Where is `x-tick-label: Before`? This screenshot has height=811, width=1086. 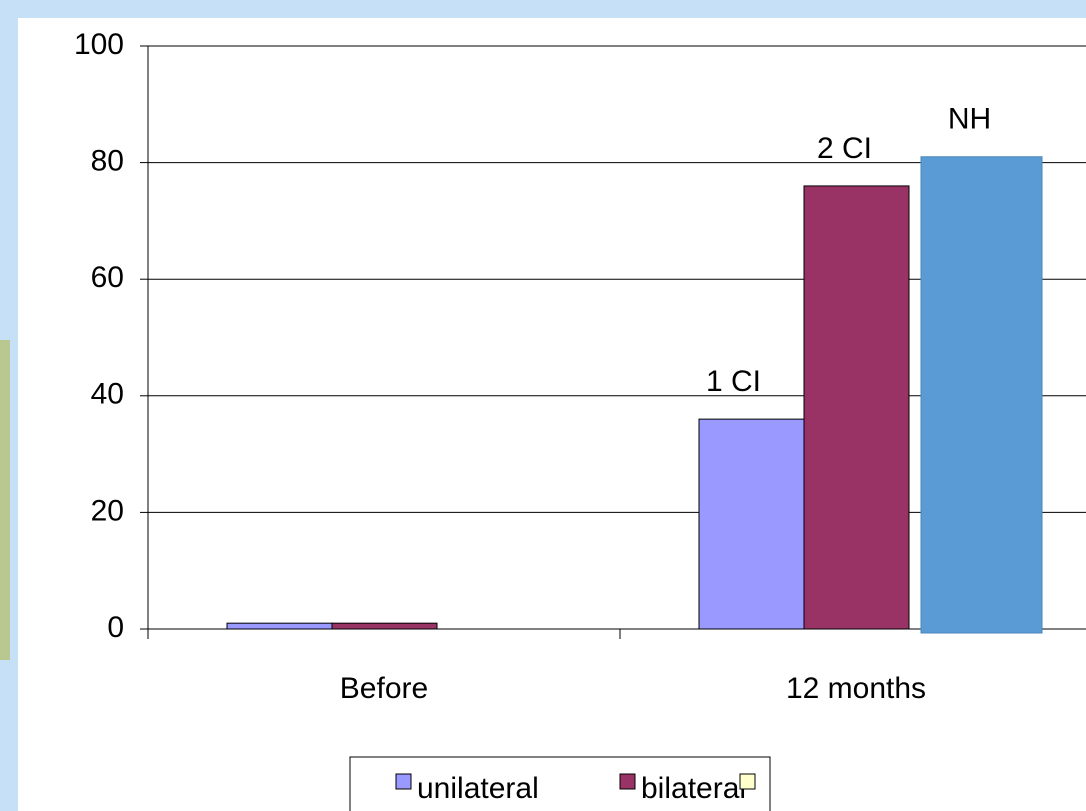
x-tick-label: Before is located at coordinates (384, 688).